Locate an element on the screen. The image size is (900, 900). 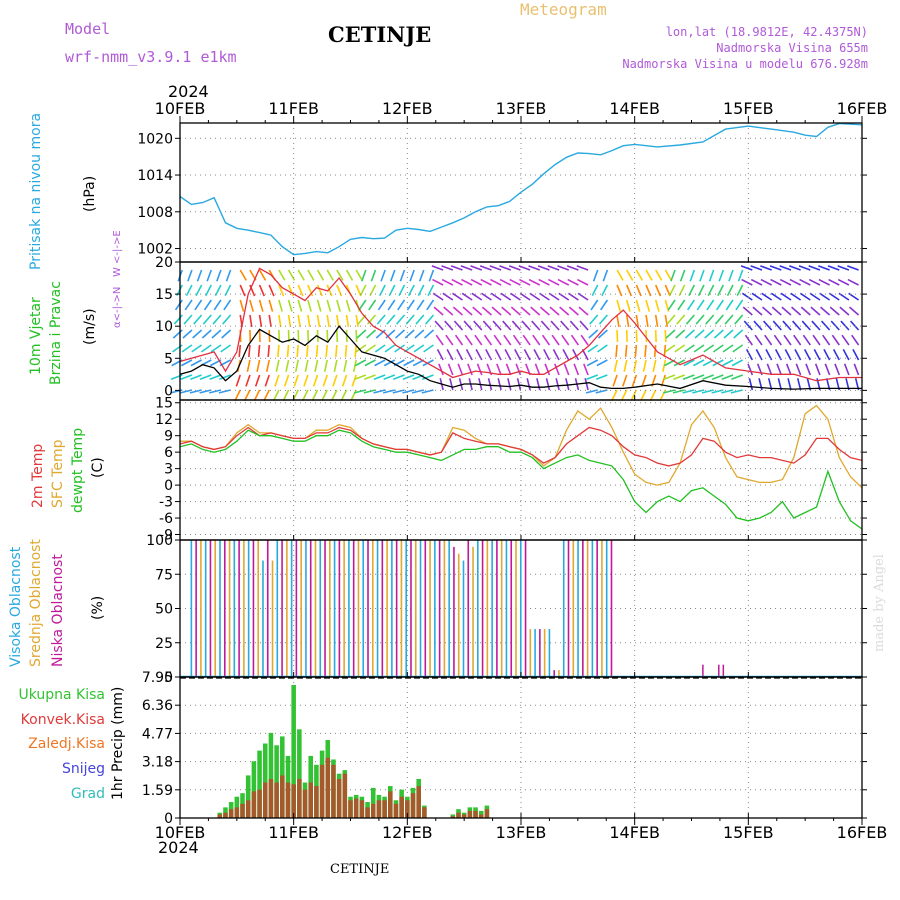
temp-2m-line is located at coordinates (521, 446).